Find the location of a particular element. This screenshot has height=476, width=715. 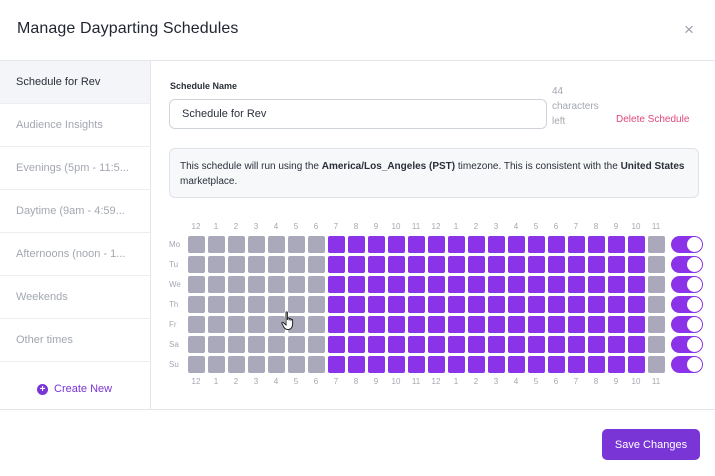

schedule-name-input is located at coordinates (358, 114).